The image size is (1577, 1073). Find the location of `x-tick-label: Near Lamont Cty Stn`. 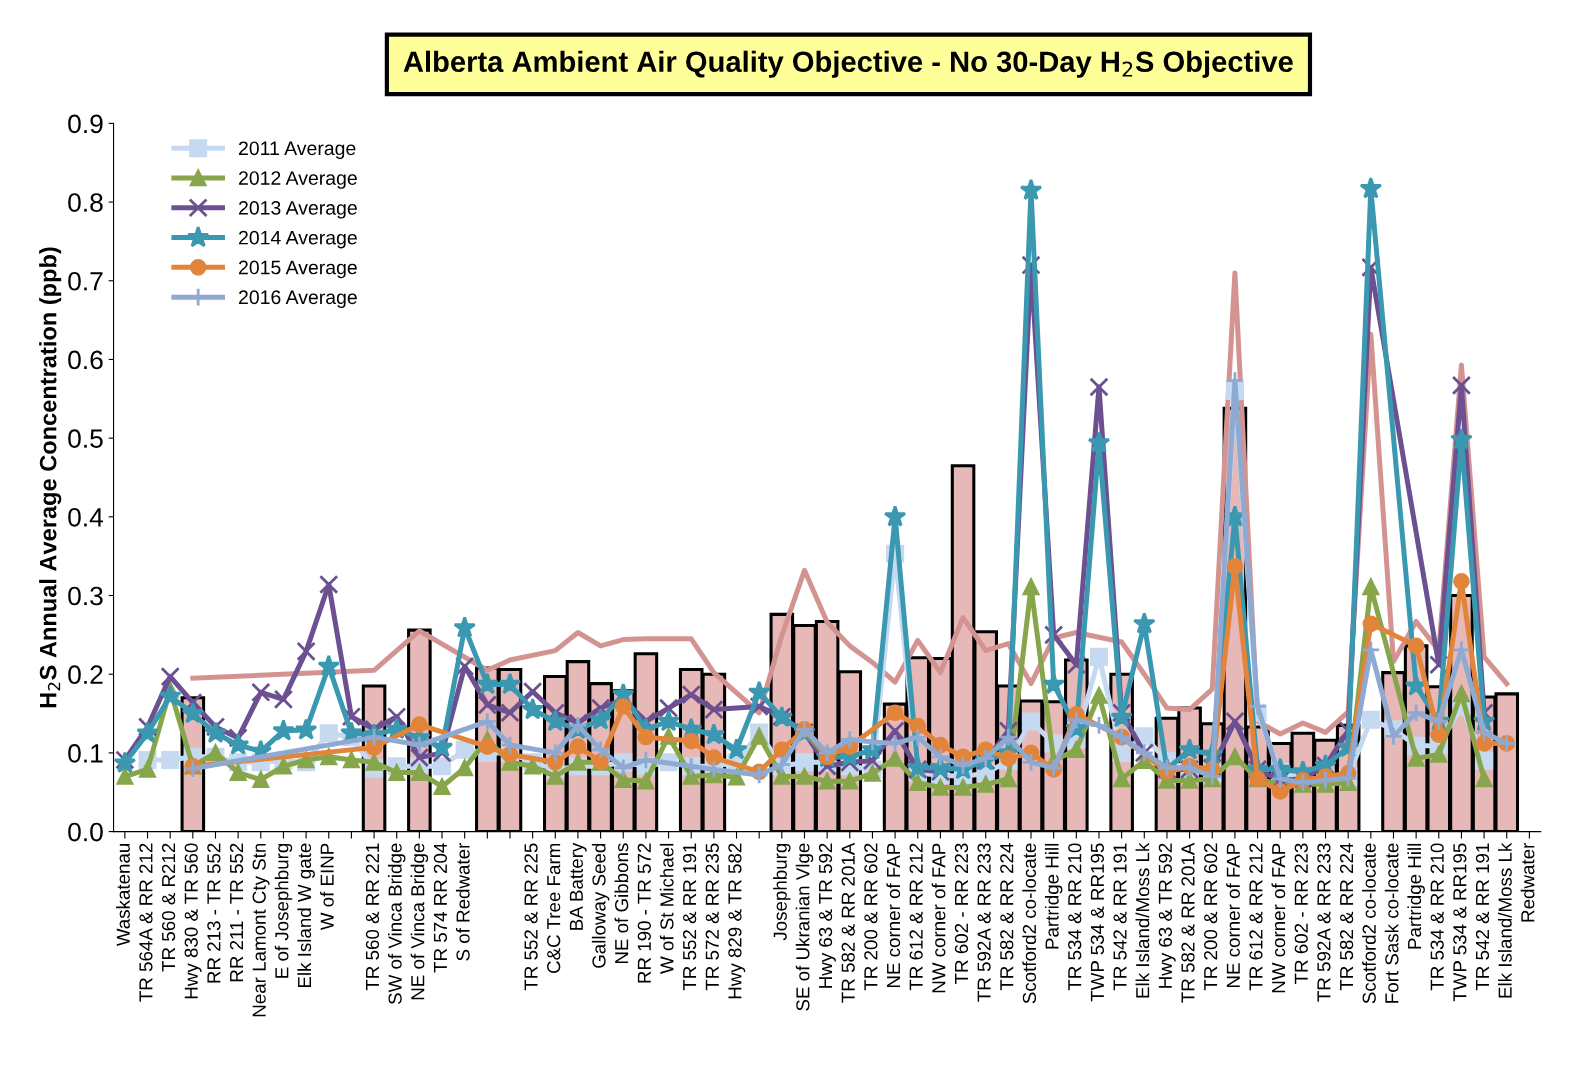

x-tick-label: Near Lamont Cty Stn is located at coordinates (261, 930).